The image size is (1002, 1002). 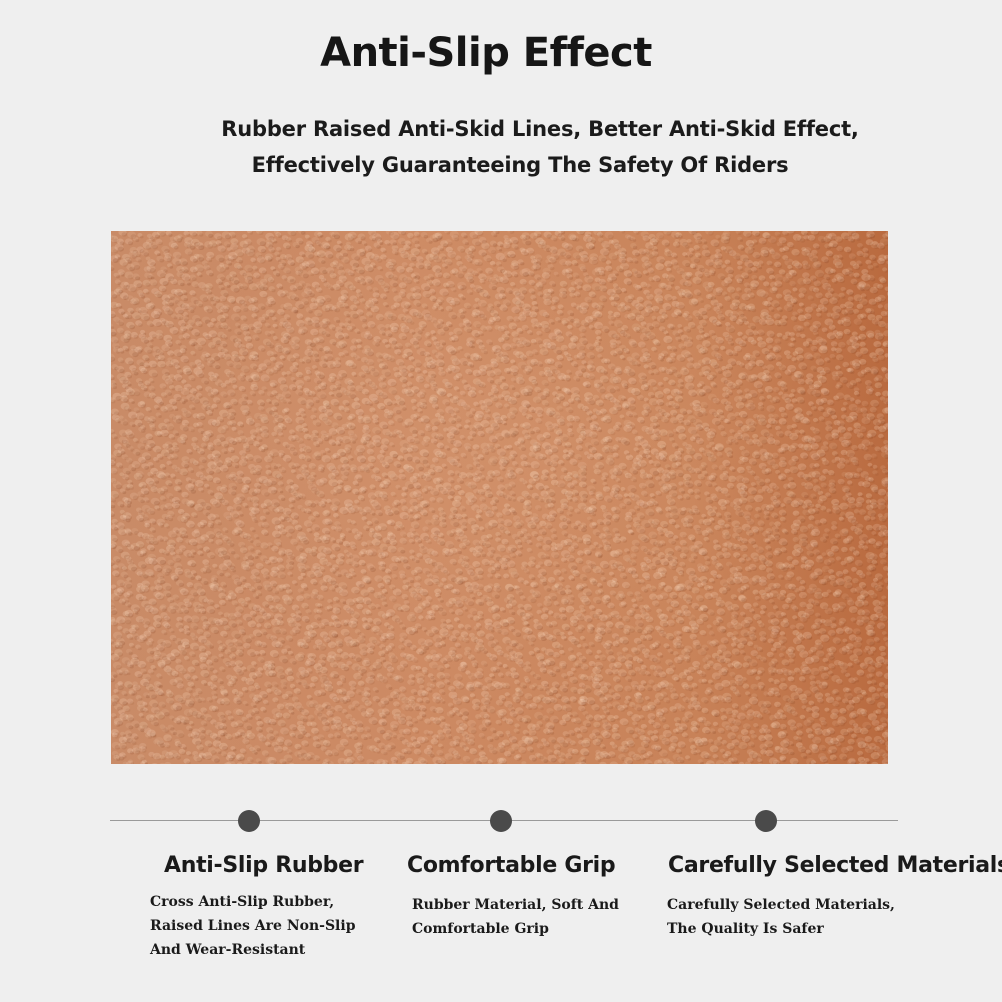 I want to click on feature-desc-line: Raised Lines Are Non-Slip, so click(x=253, y=926).